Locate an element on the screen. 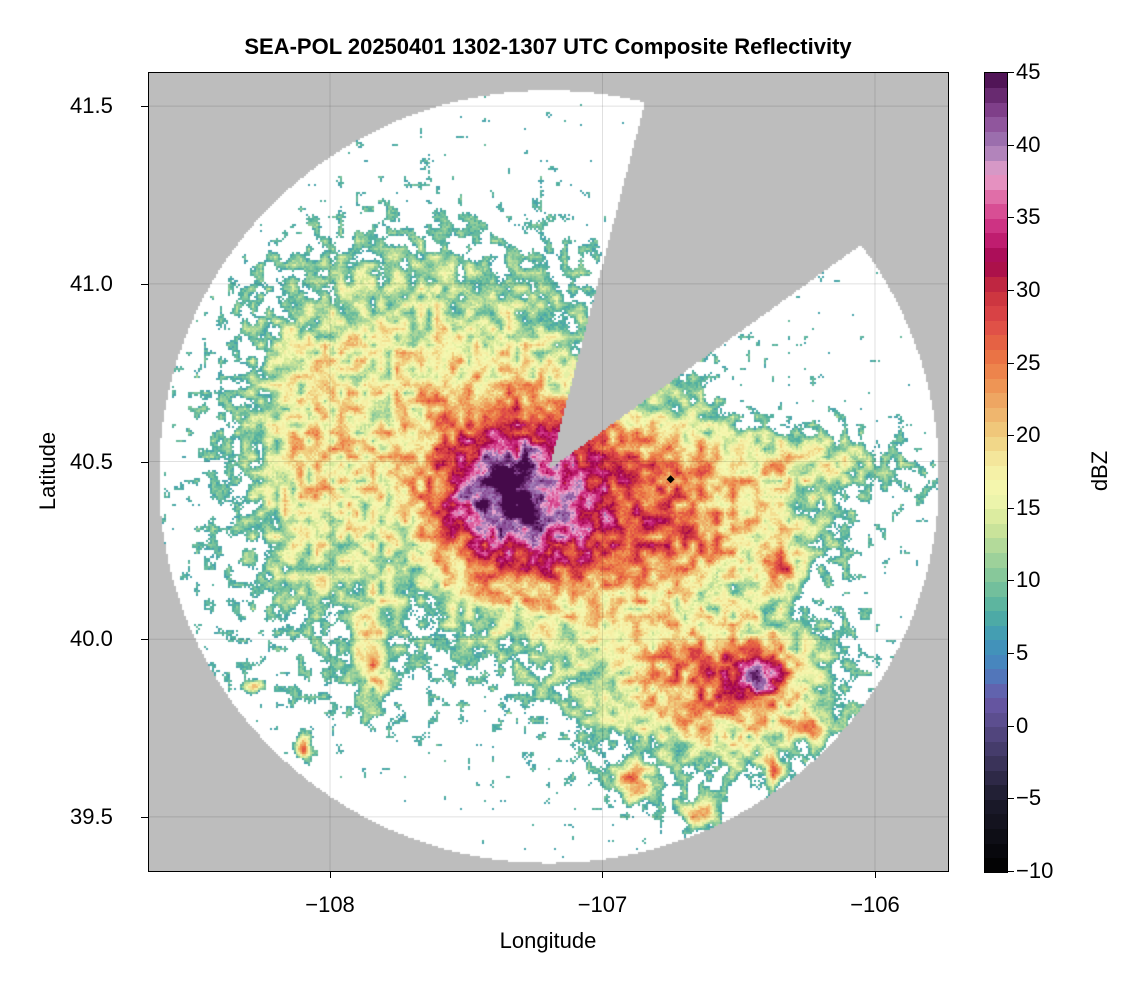 The image size is (1146, 990). x-axis-label: Longitude is located at coordinates (548, 940).